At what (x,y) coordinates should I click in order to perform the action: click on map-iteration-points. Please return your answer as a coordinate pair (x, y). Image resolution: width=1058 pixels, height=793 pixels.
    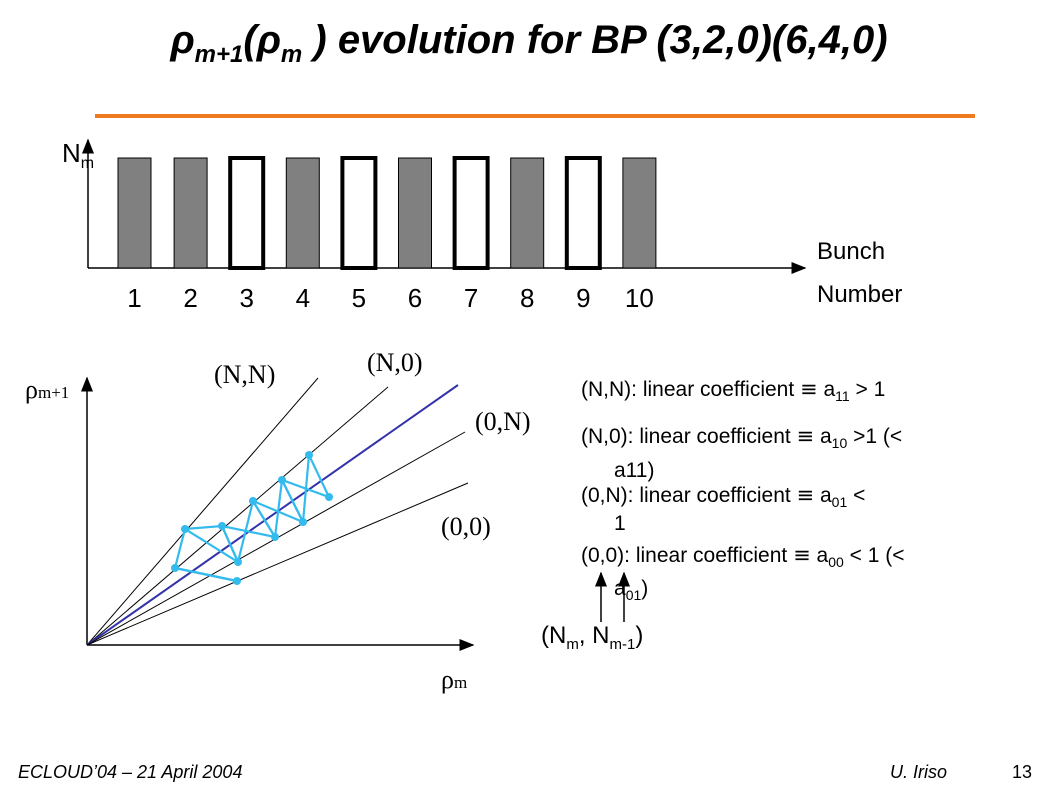
    Looking at the image, I should click on (252, 518).